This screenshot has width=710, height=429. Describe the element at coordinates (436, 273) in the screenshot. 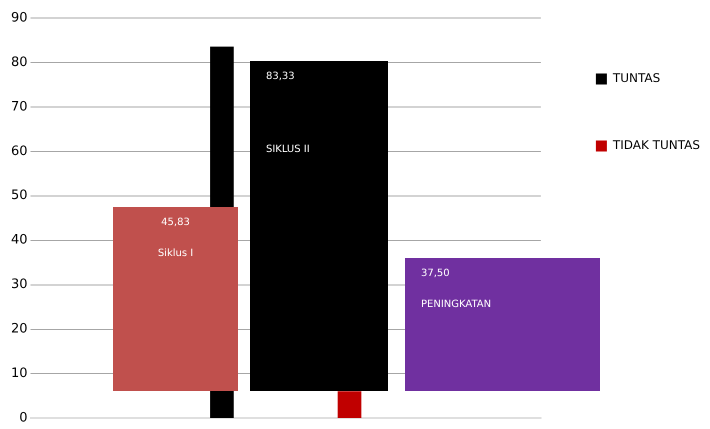

I see `annotation: 37,50` at that location.